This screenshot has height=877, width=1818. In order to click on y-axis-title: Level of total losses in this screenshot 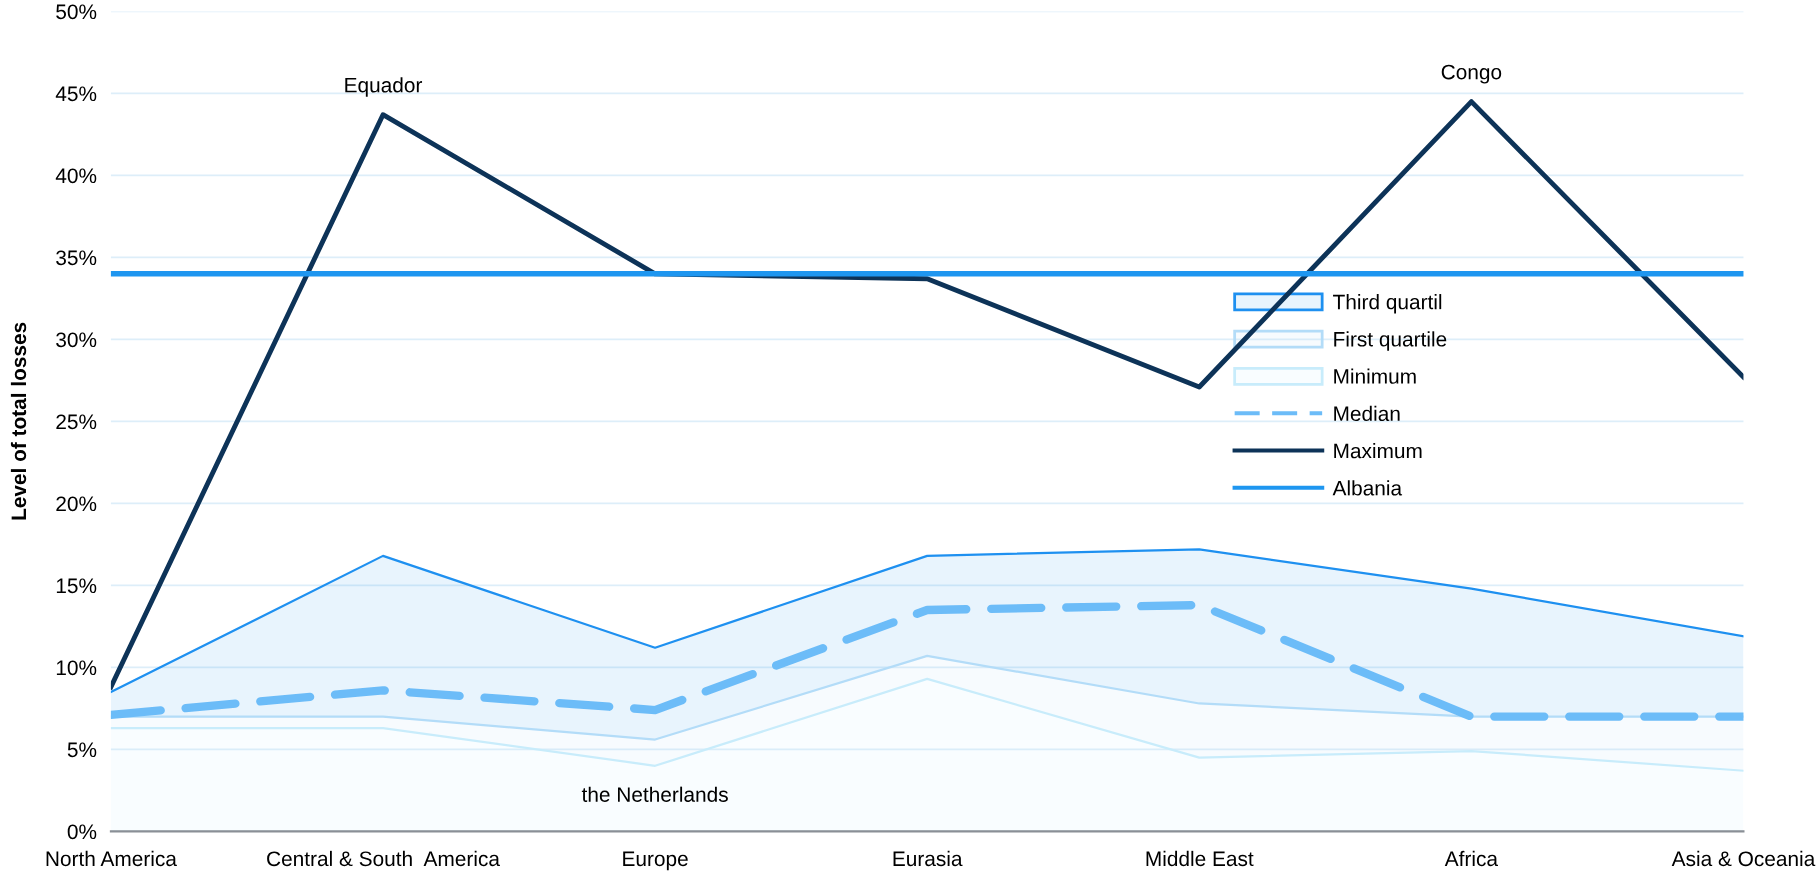, I will do `click(18, 421)`.